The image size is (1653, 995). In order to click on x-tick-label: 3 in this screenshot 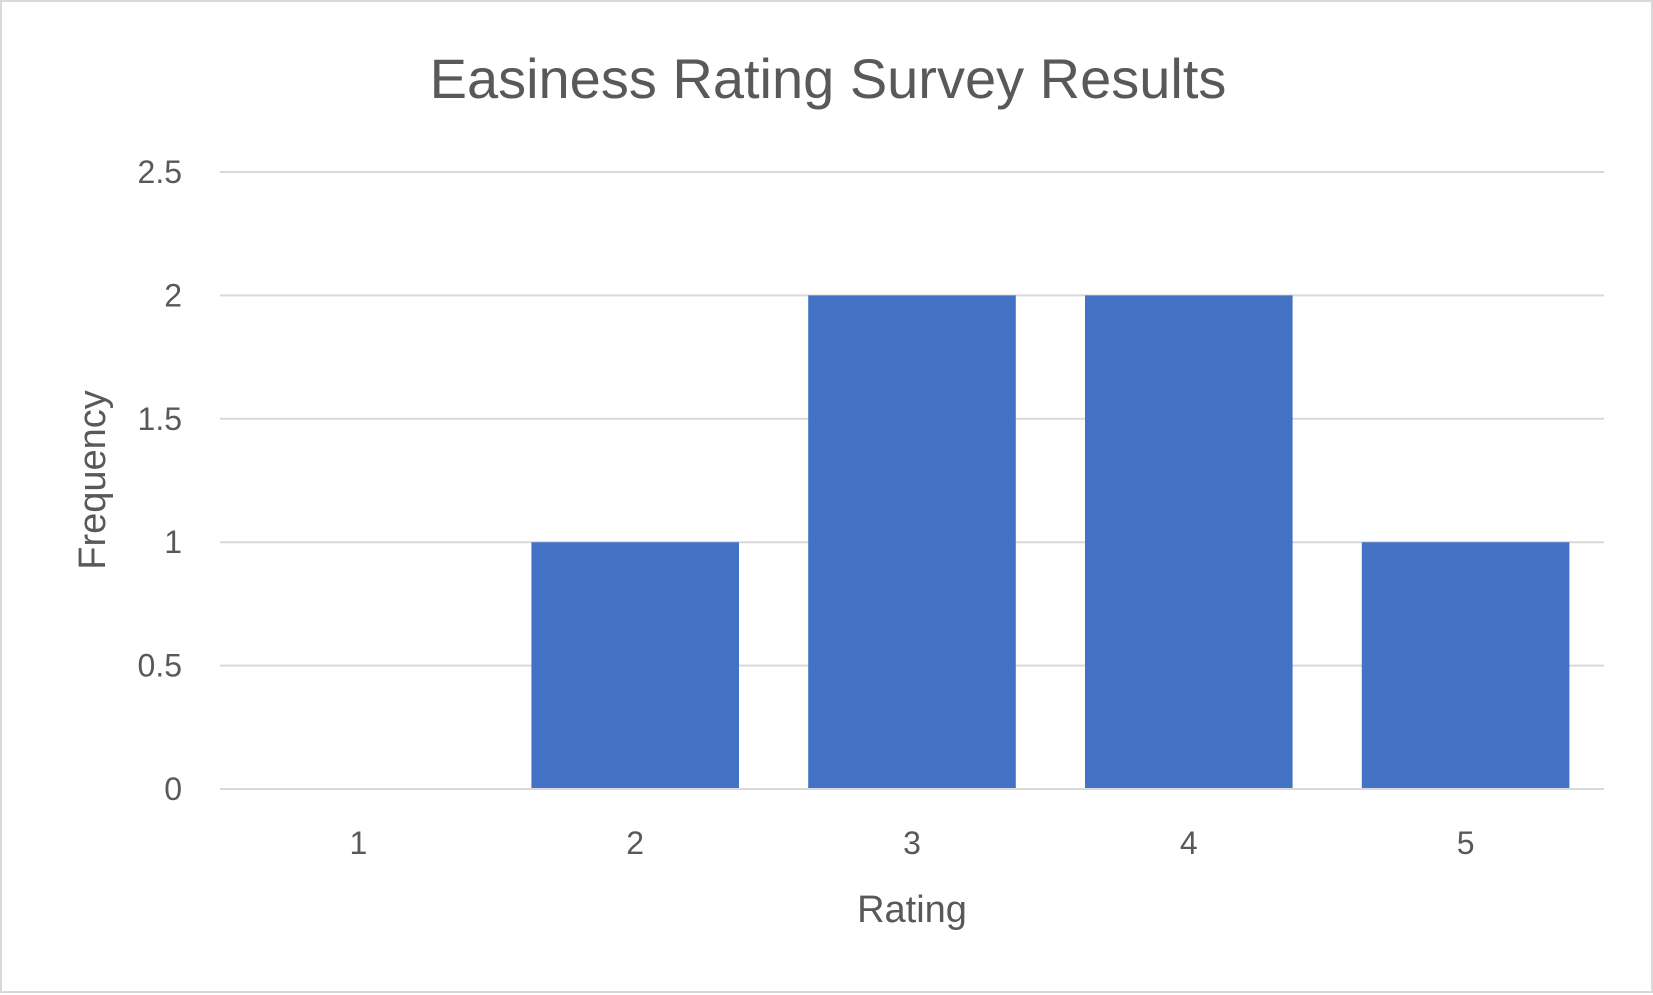, I will do `click(912, 843)`.